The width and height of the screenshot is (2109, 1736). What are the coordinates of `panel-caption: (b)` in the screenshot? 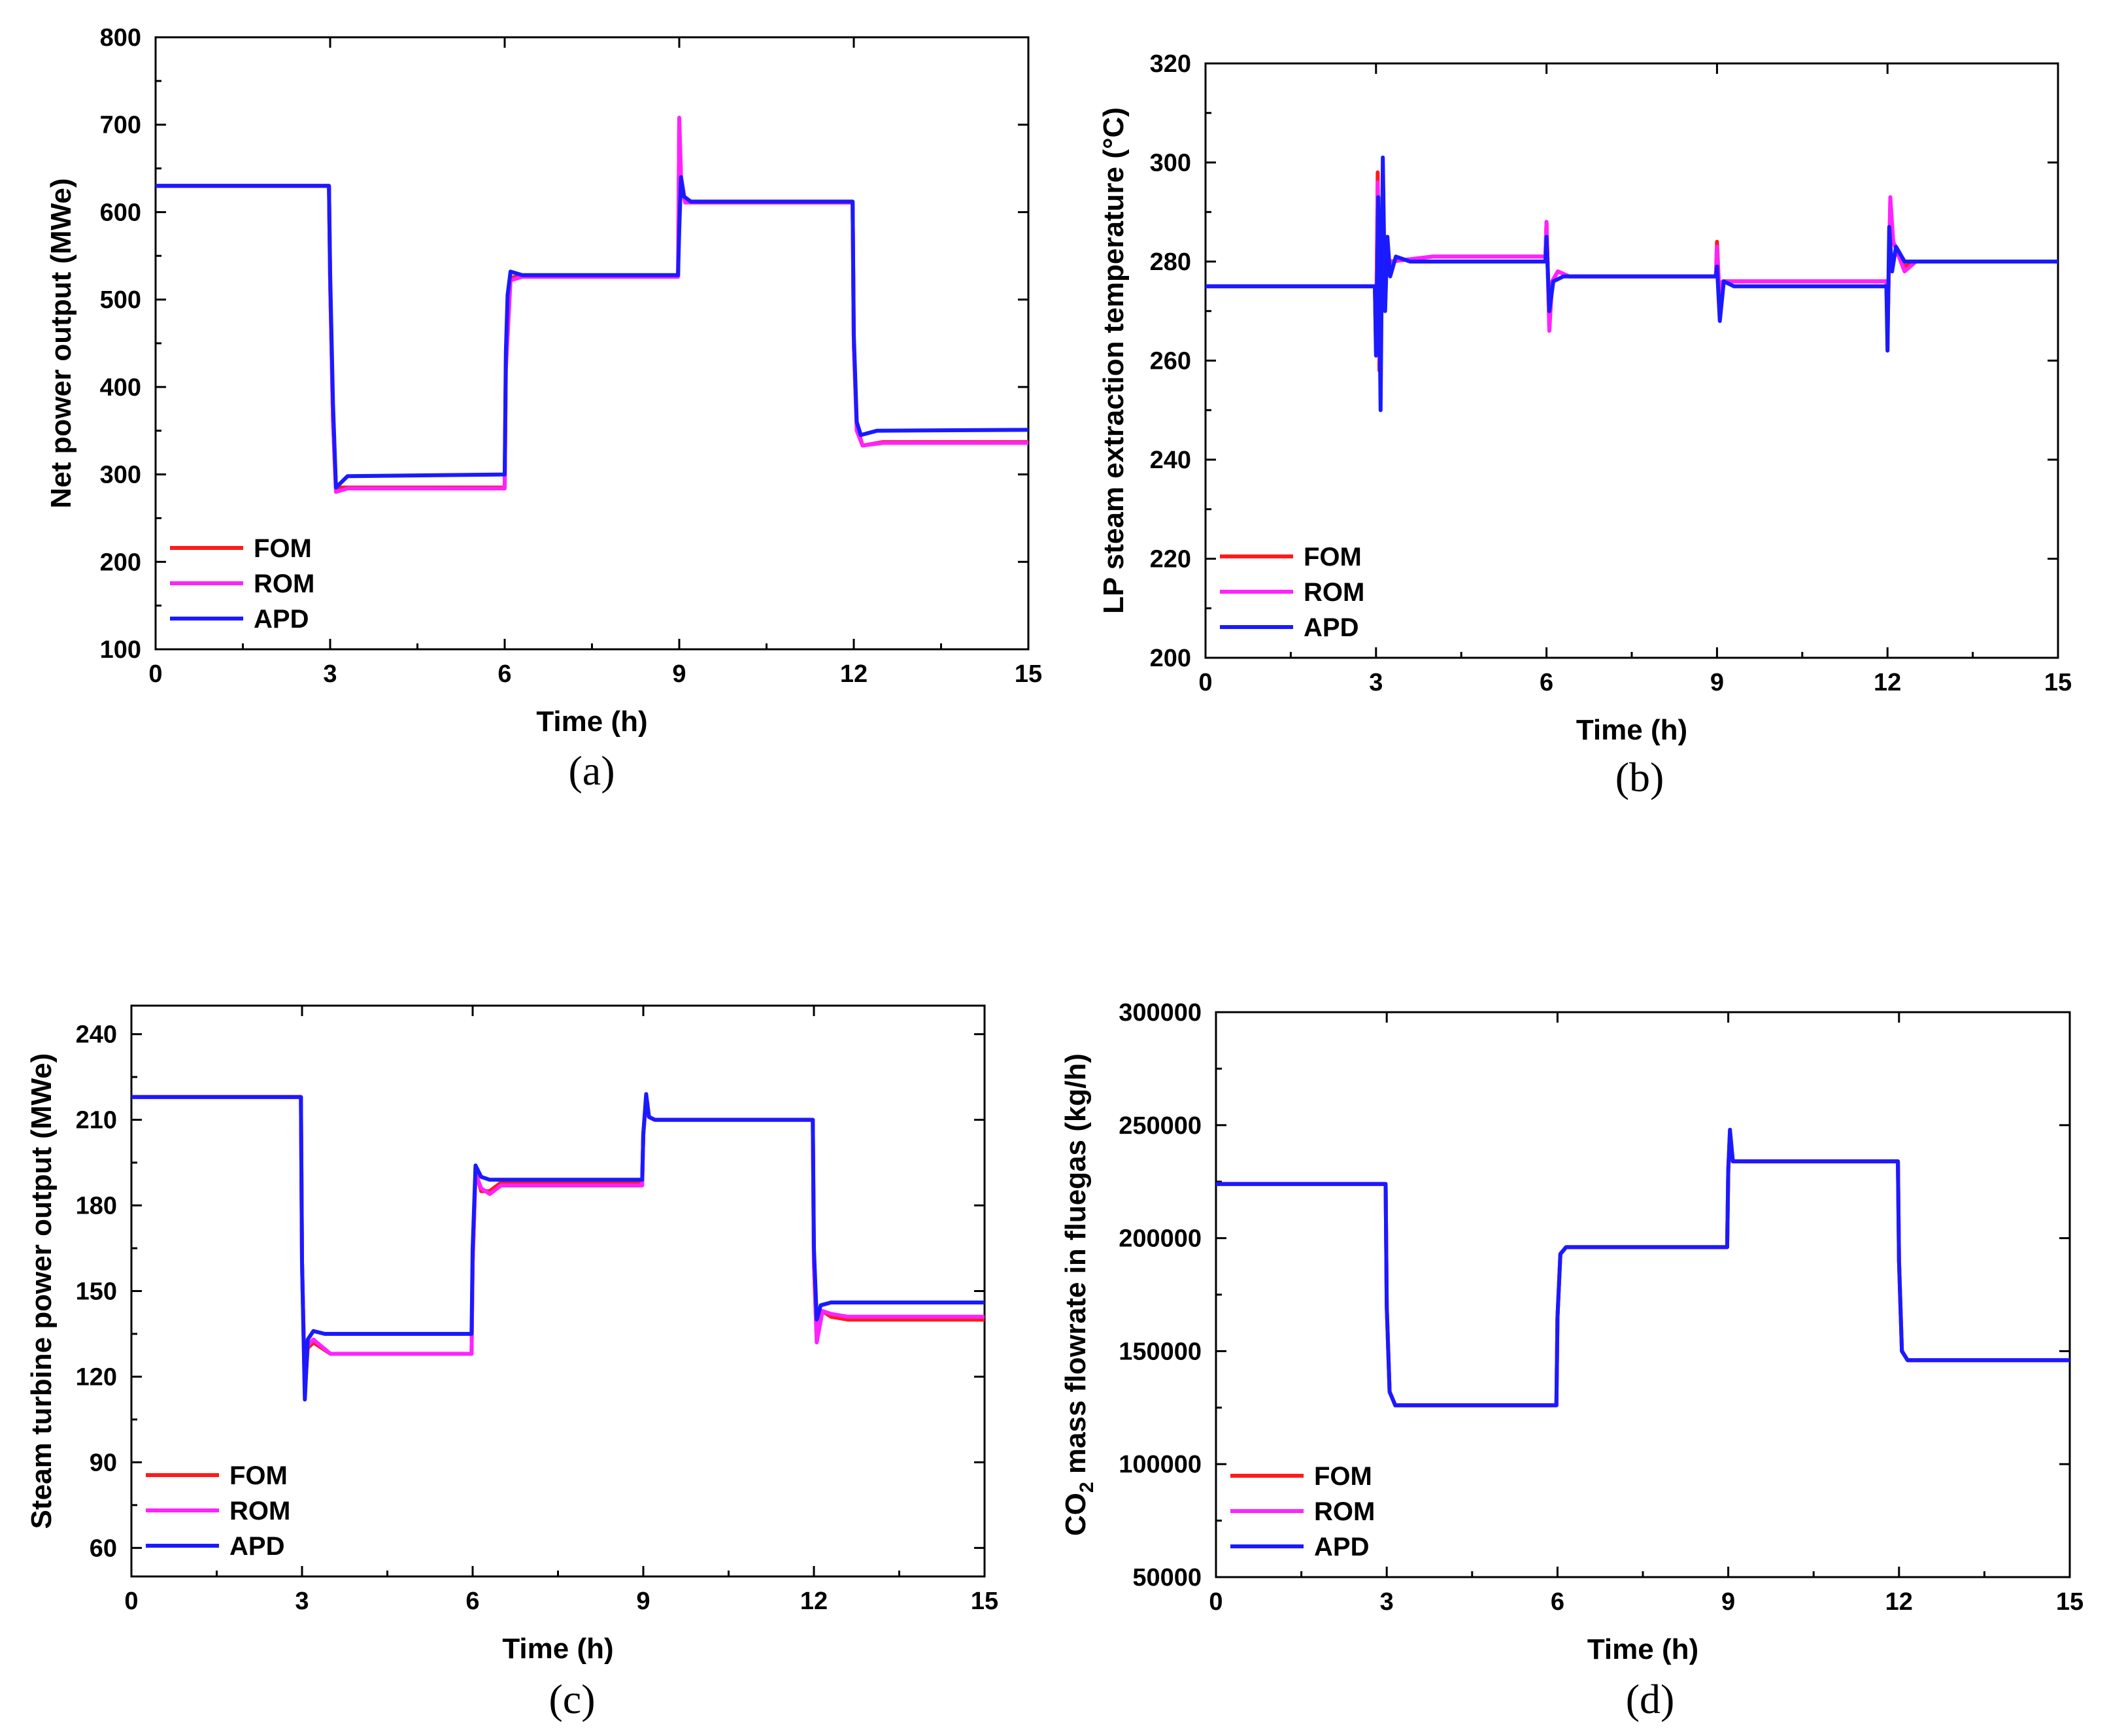 It's located at (1639, 777).